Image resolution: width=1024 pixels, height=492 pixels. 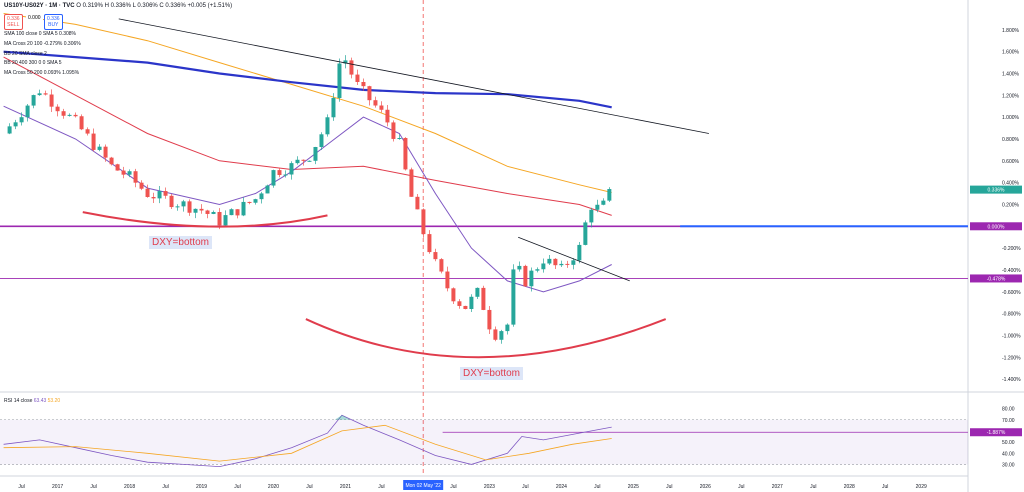 I want to click on bottom-arc-center, so click(x=486, y=338).